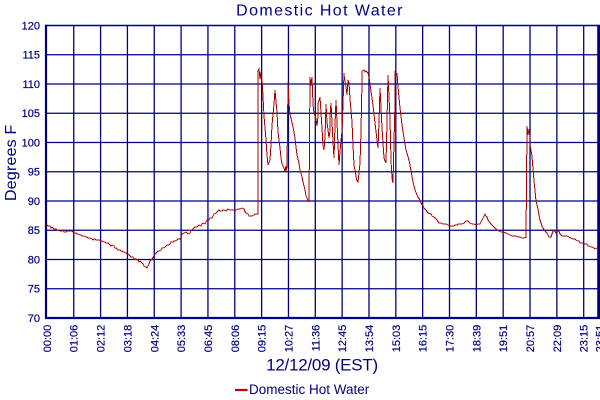 The height and width of the screenshot is (400, 600). I want to click on svg-text: 17:30, so click(451, 339).